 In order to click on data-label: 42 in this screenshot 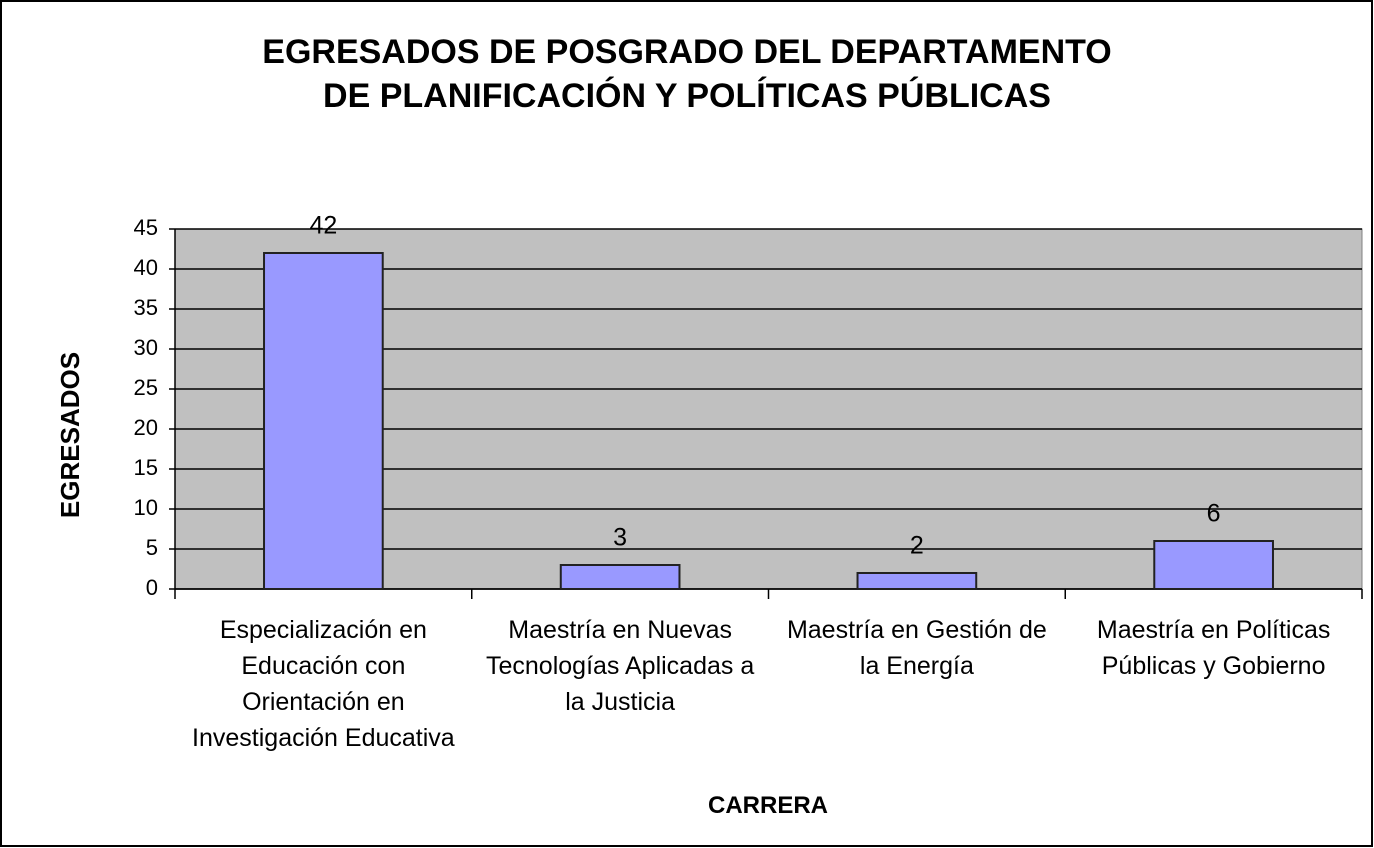, I will do `click(323, 226)`.